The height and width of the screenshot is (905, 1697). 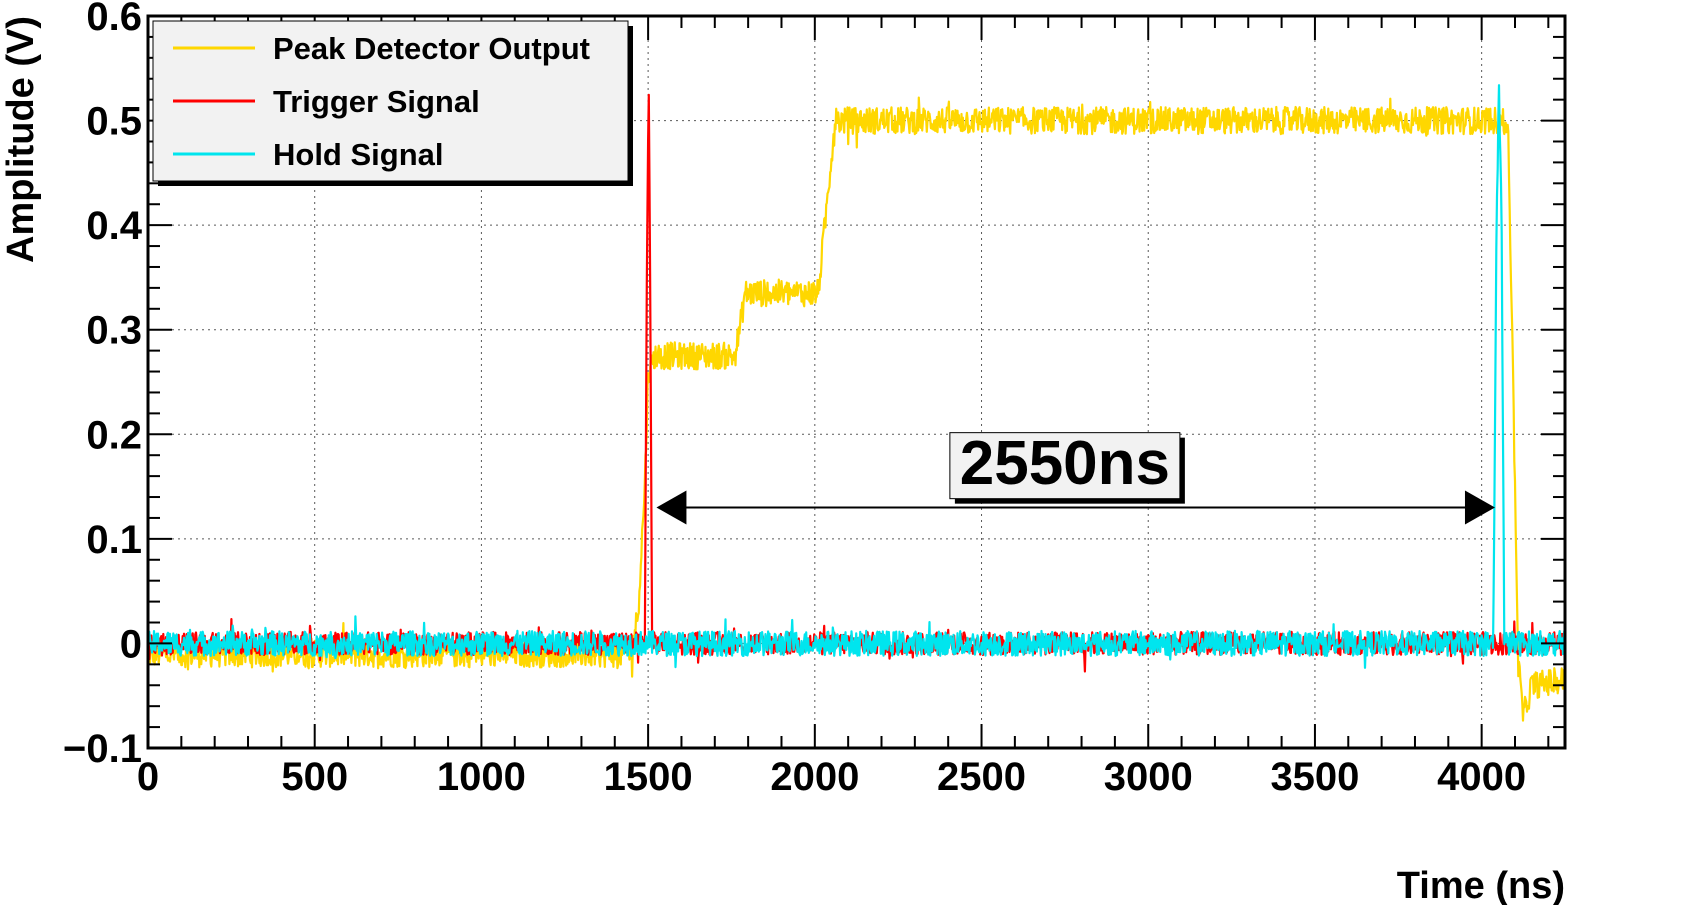 What do you see at coordinates (114, 226) in the screenshot?
I see `y-tick-label: 0.4` at bounding box center [114, 226].